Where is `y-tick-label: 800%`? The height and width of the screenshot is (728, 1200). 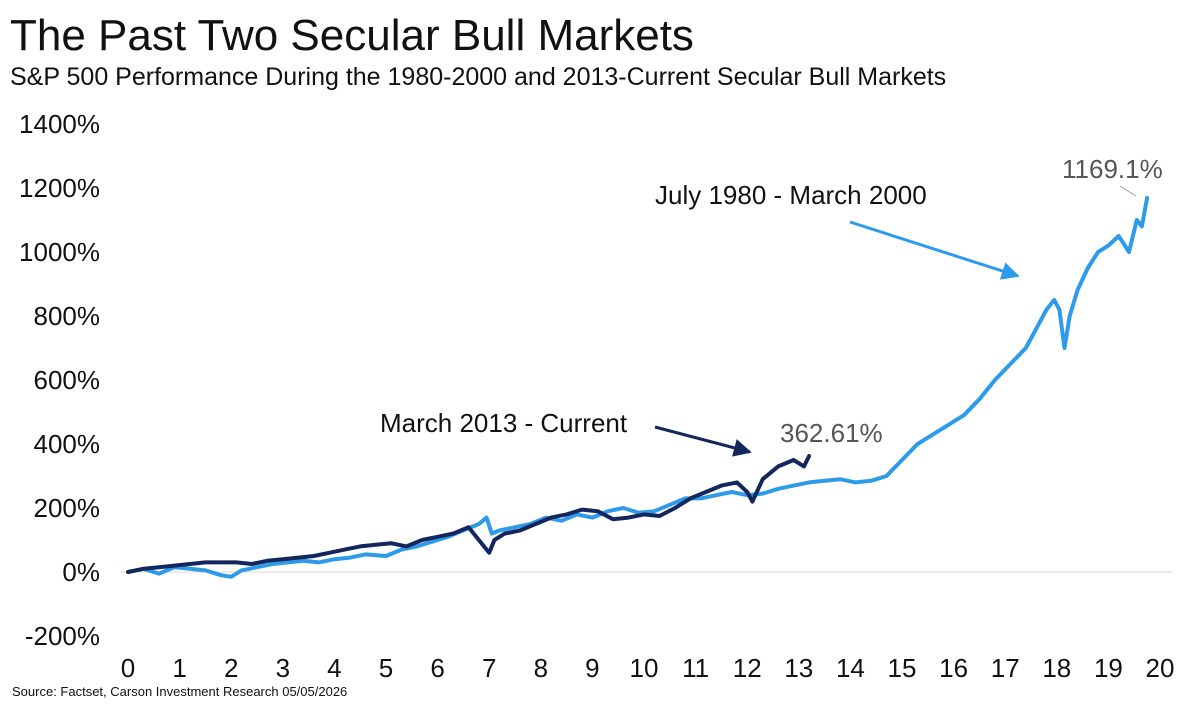
y-tick-label: 800% is located at coordinates (67, 316).